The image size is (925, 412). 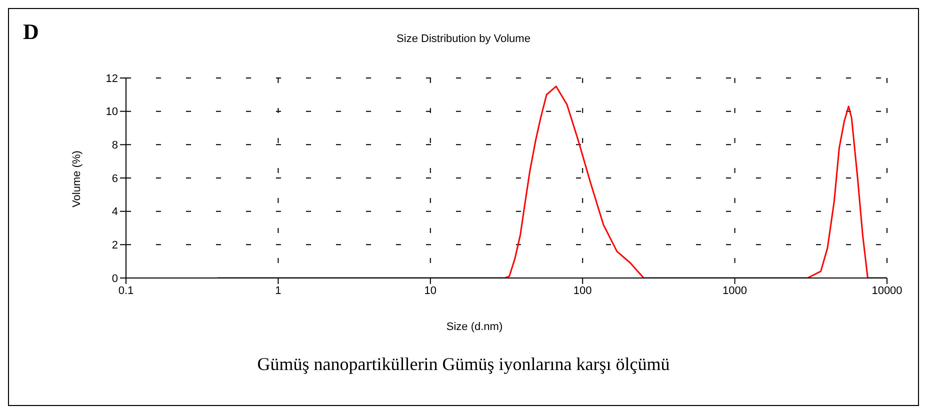 What do you see at coordinates (112, 112) in the screenshot?
I see `y-tick-label: 10` at bounding box center [112, 112].